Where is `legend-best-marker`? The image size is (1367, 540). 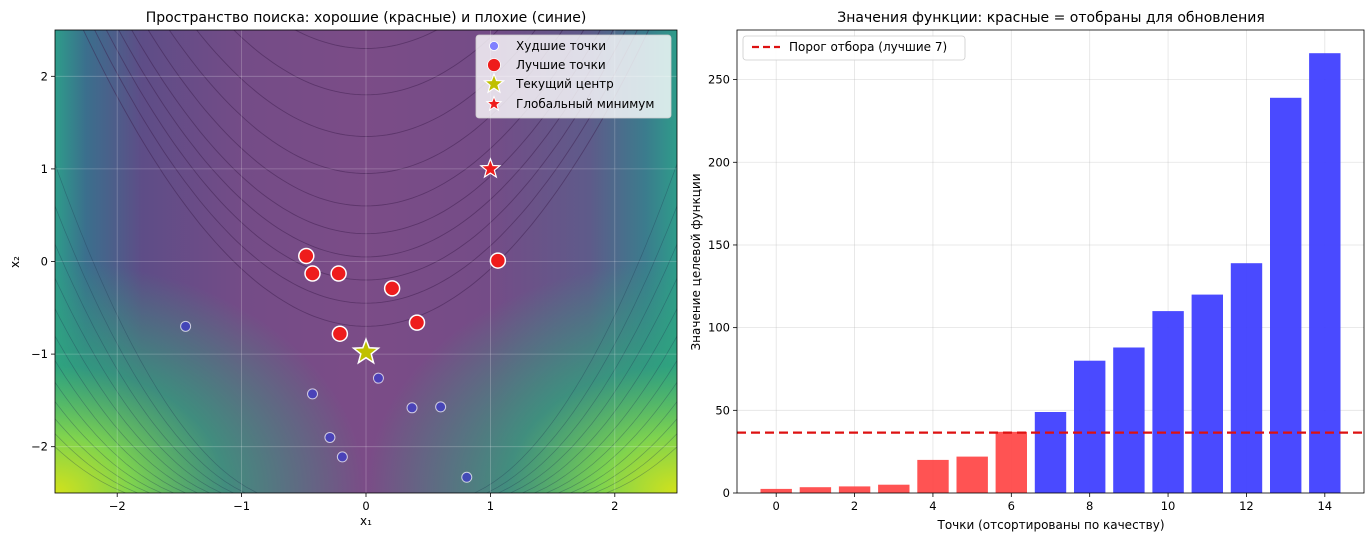 legend-best-marker is located at coordinates (494, 65).